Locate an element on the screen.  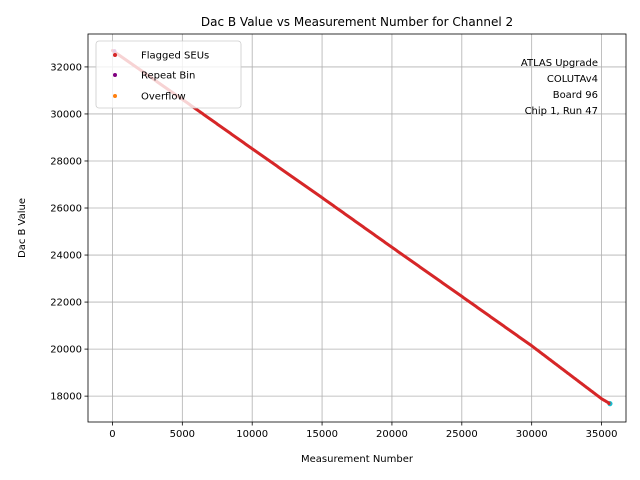
y-tick-label: 24000 is located at coordinates (66, 256).